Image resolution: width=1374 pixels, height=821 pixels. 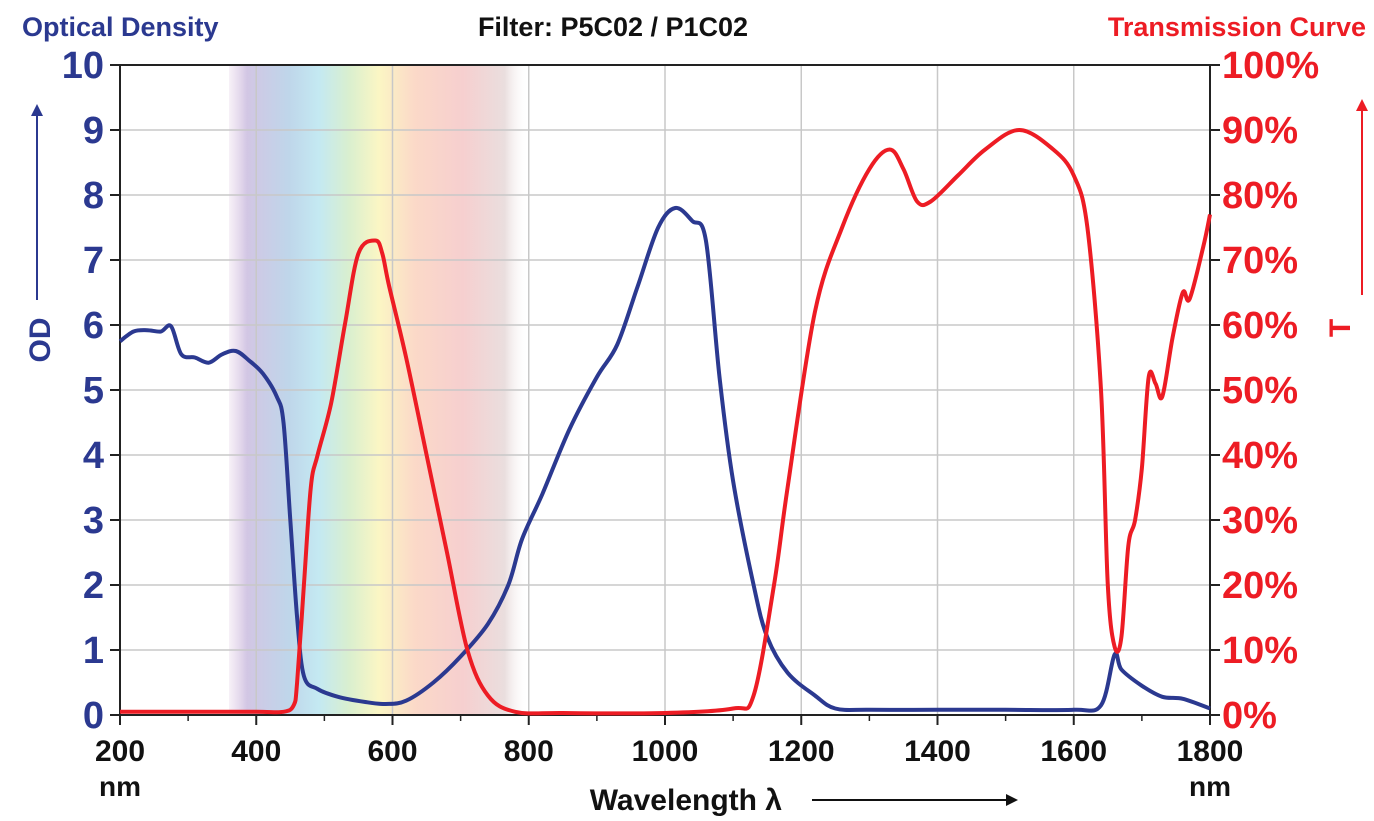 What do you see at coordinates (1260, 456) in the screenshot?
I see `y-right-tick-label: 40%` at bounding box center [1260, 456].